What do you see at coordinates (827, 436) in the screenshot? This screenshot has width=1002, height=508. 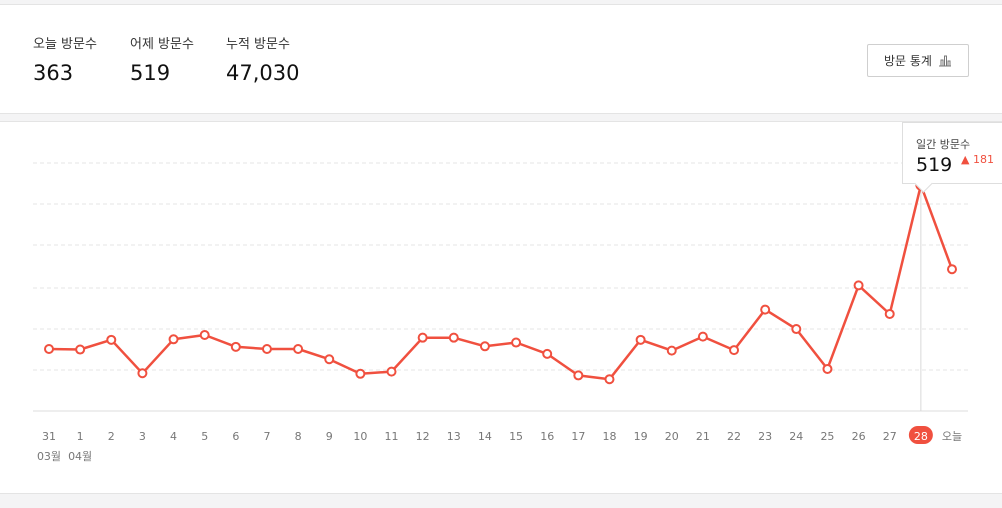 I see `x-tick-25: 25` at bounding box center [827, 436].